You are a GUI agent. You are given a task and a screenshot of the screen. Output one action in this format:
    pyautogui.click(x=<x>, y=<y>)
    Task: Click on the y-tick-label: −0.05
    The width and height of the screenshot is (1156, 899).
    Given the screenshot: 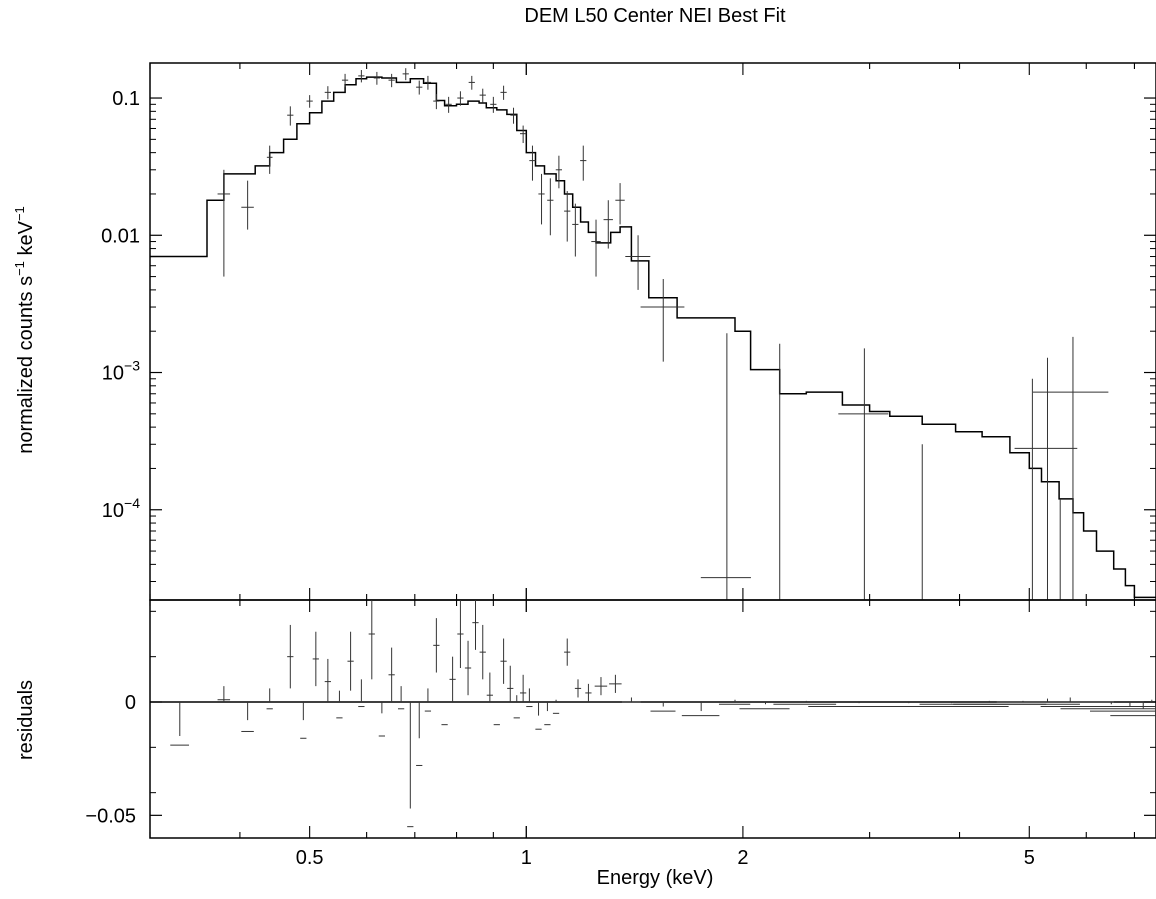 What is the action you would take?
    pyautogui.click(x=110, y=816)
    